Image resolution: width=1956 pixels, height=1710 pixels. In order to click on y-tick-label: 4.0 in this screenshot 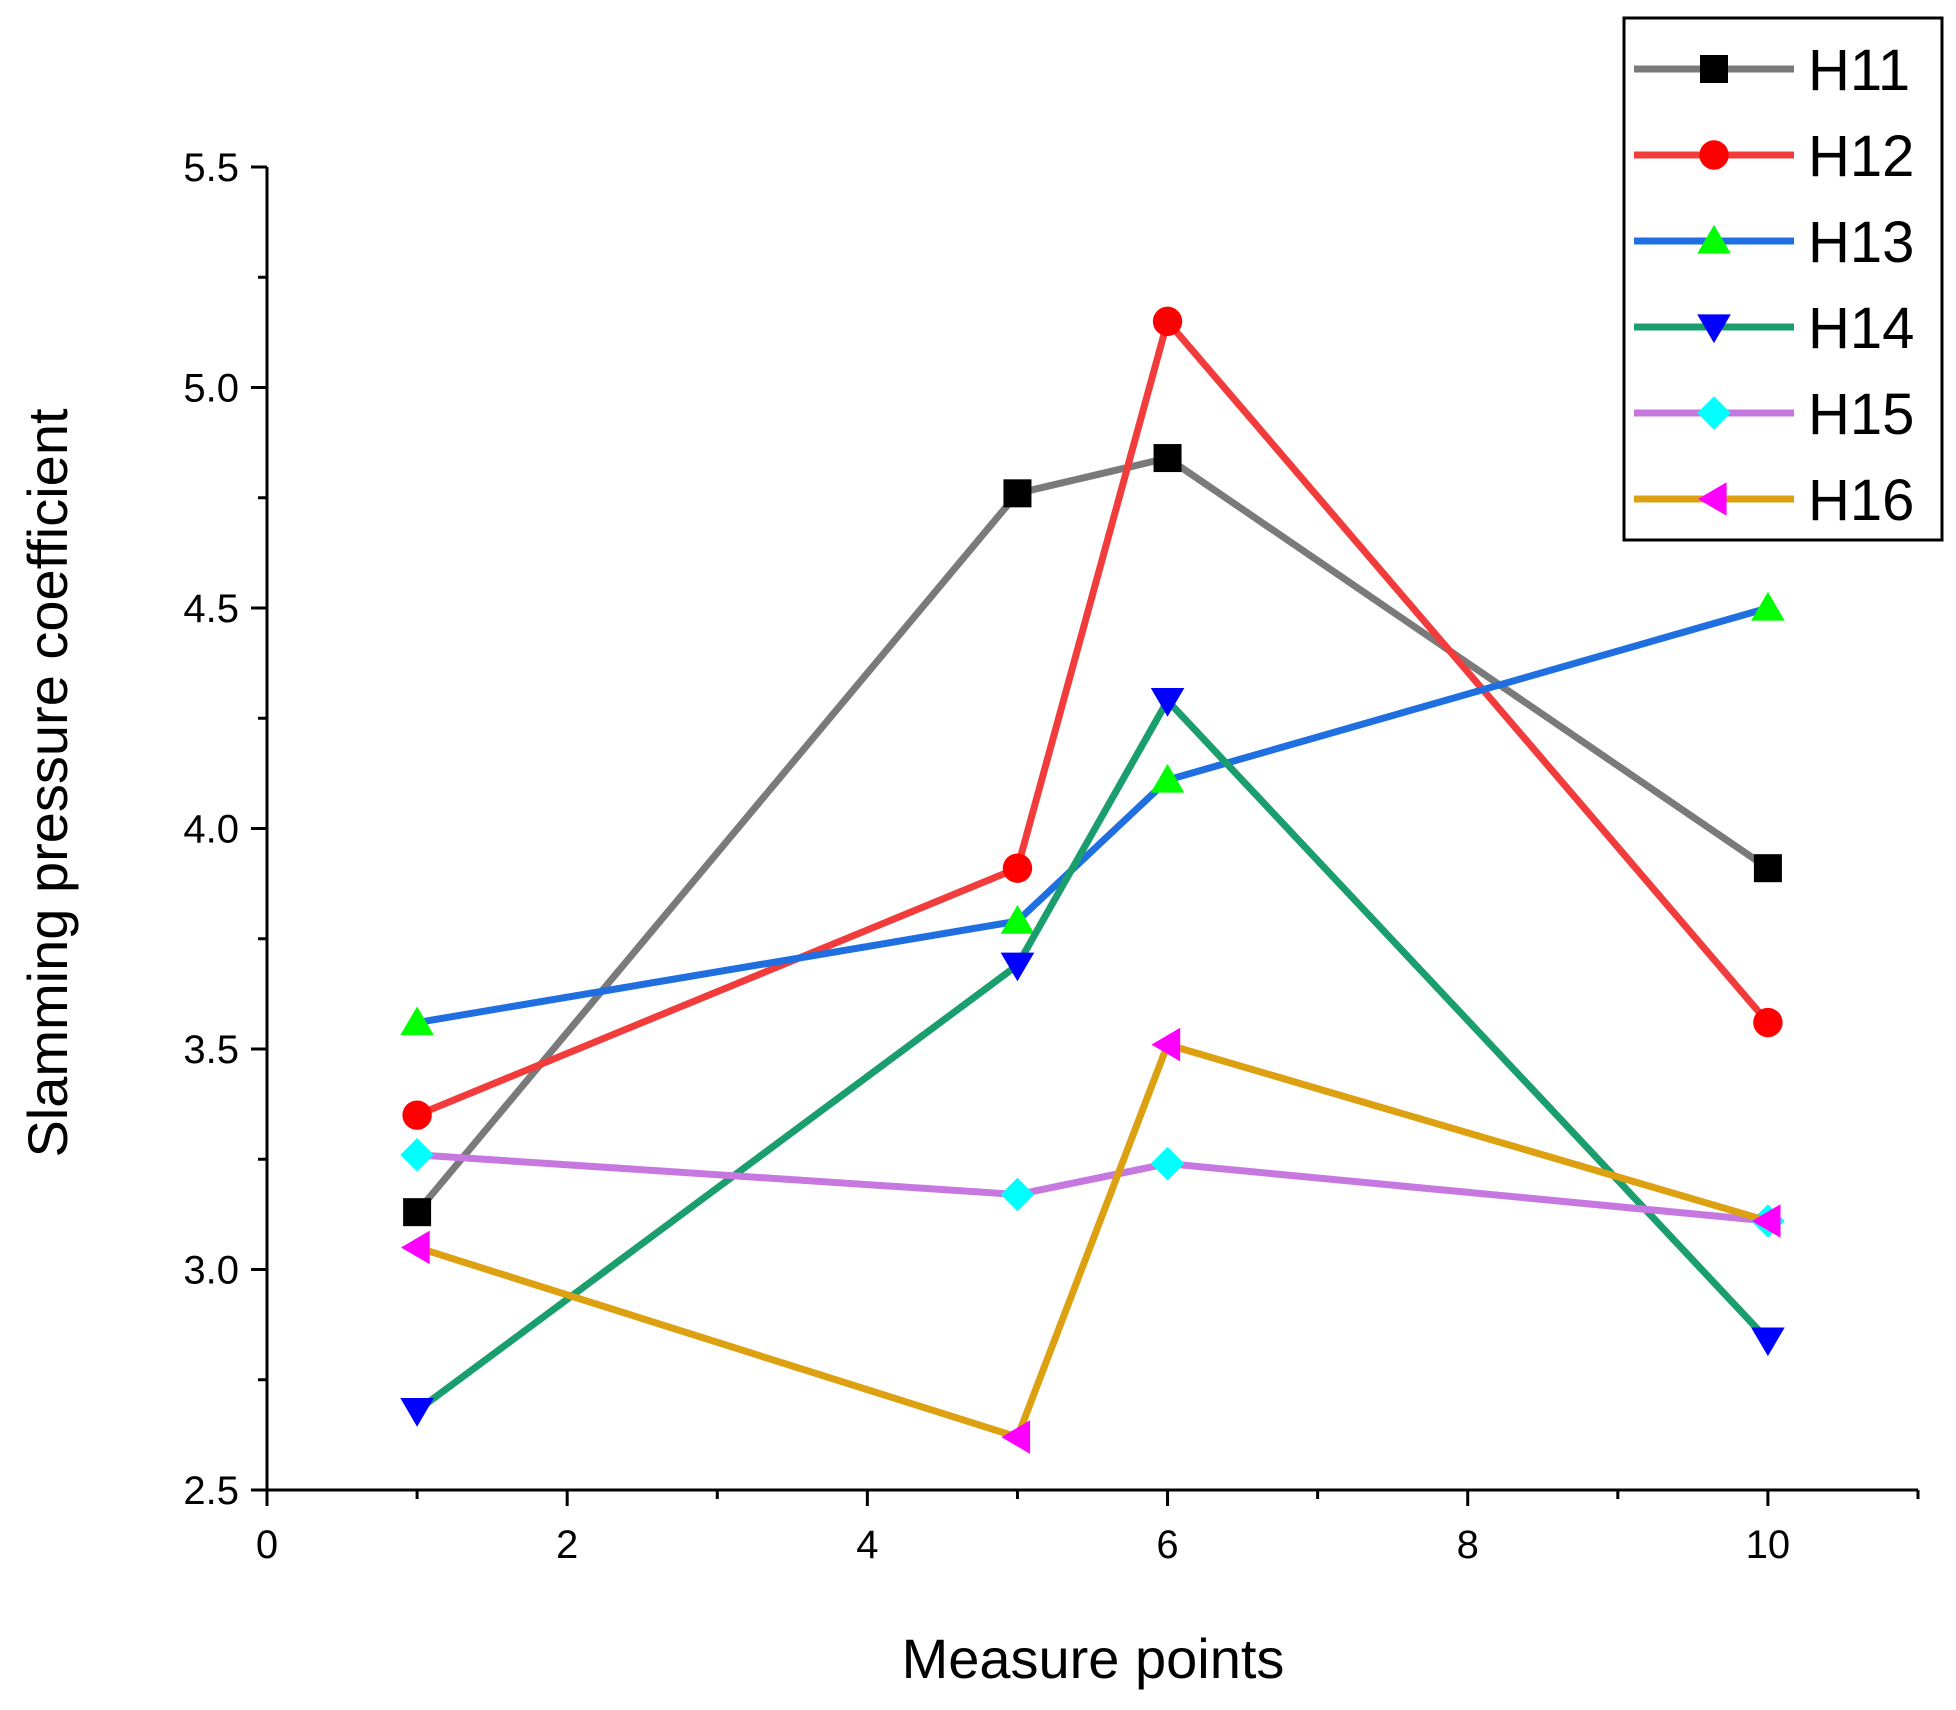, I will do `click(211, 830)`.